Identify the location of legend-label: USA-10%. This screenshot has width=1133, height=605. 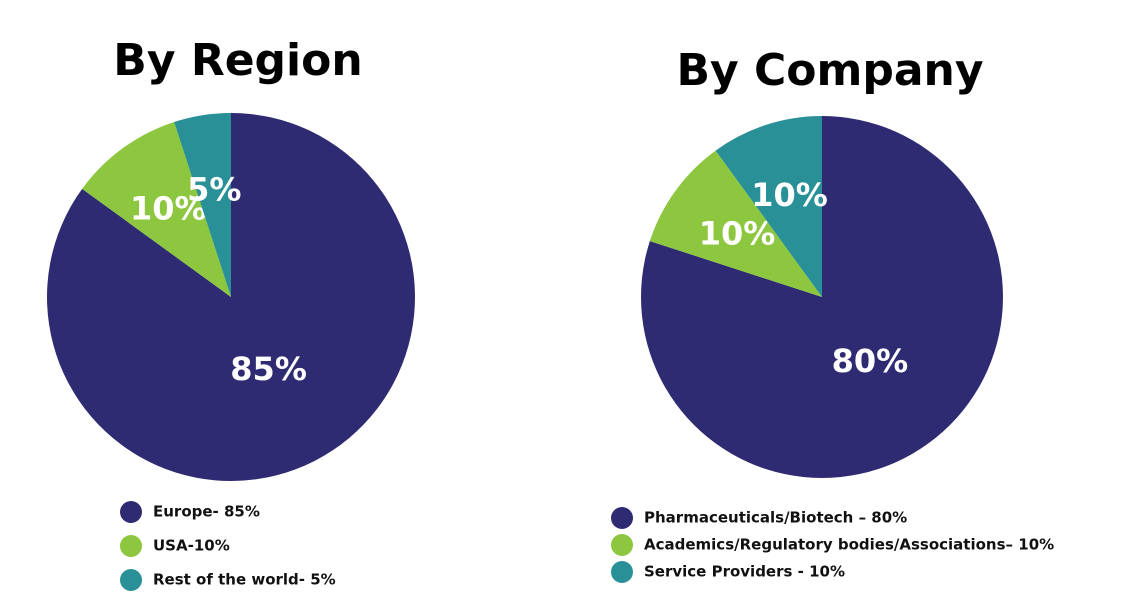
(191, 546).